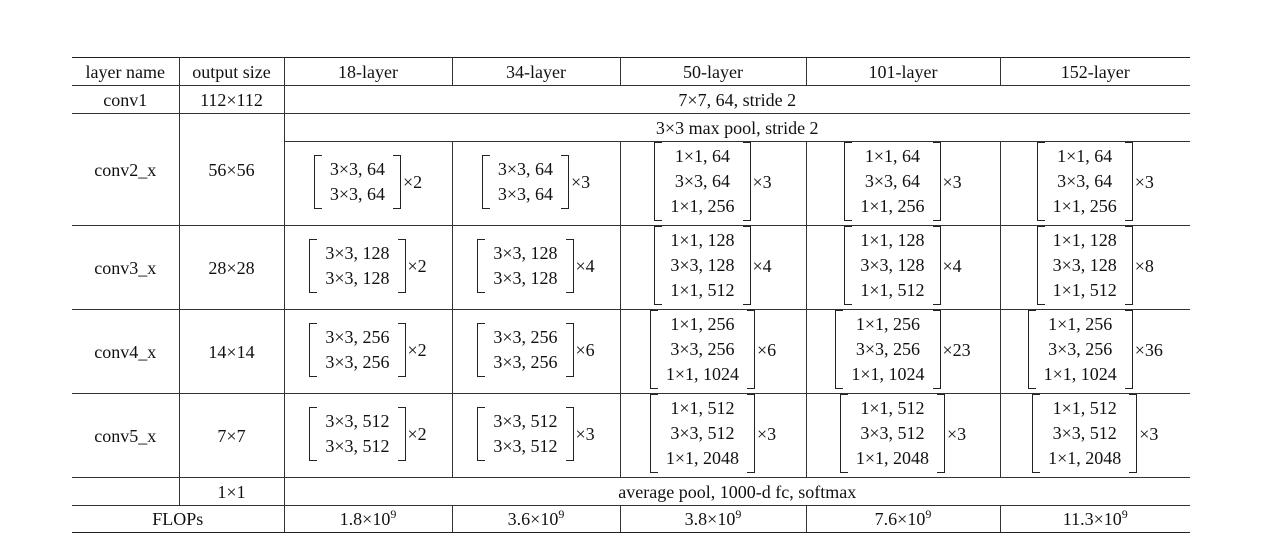  Describe the element at coordinates (126, 435) in the screenshot. I see `layer-name-cell: conv5_x` at that location.